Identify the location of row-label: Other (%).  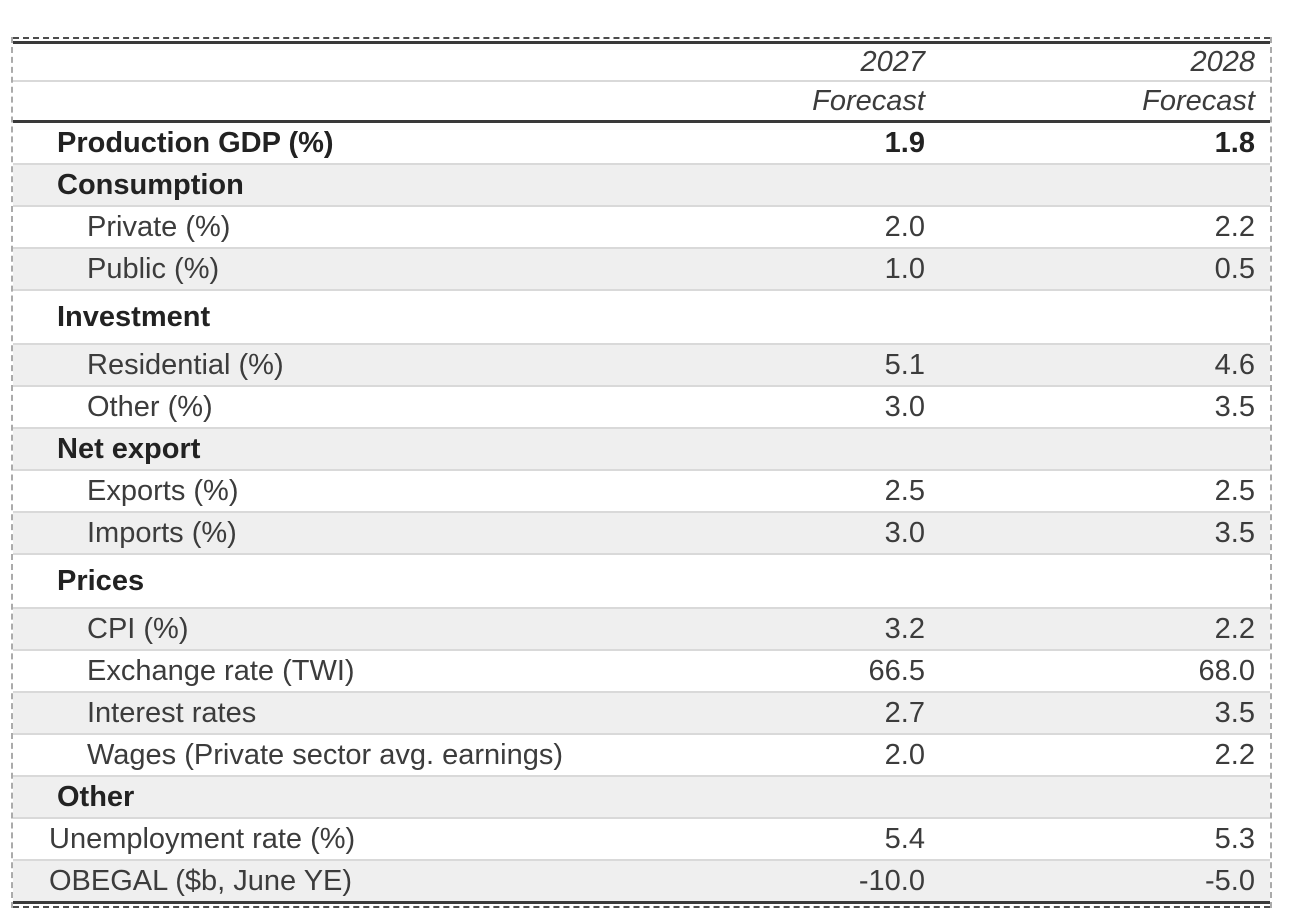
(150, 406).